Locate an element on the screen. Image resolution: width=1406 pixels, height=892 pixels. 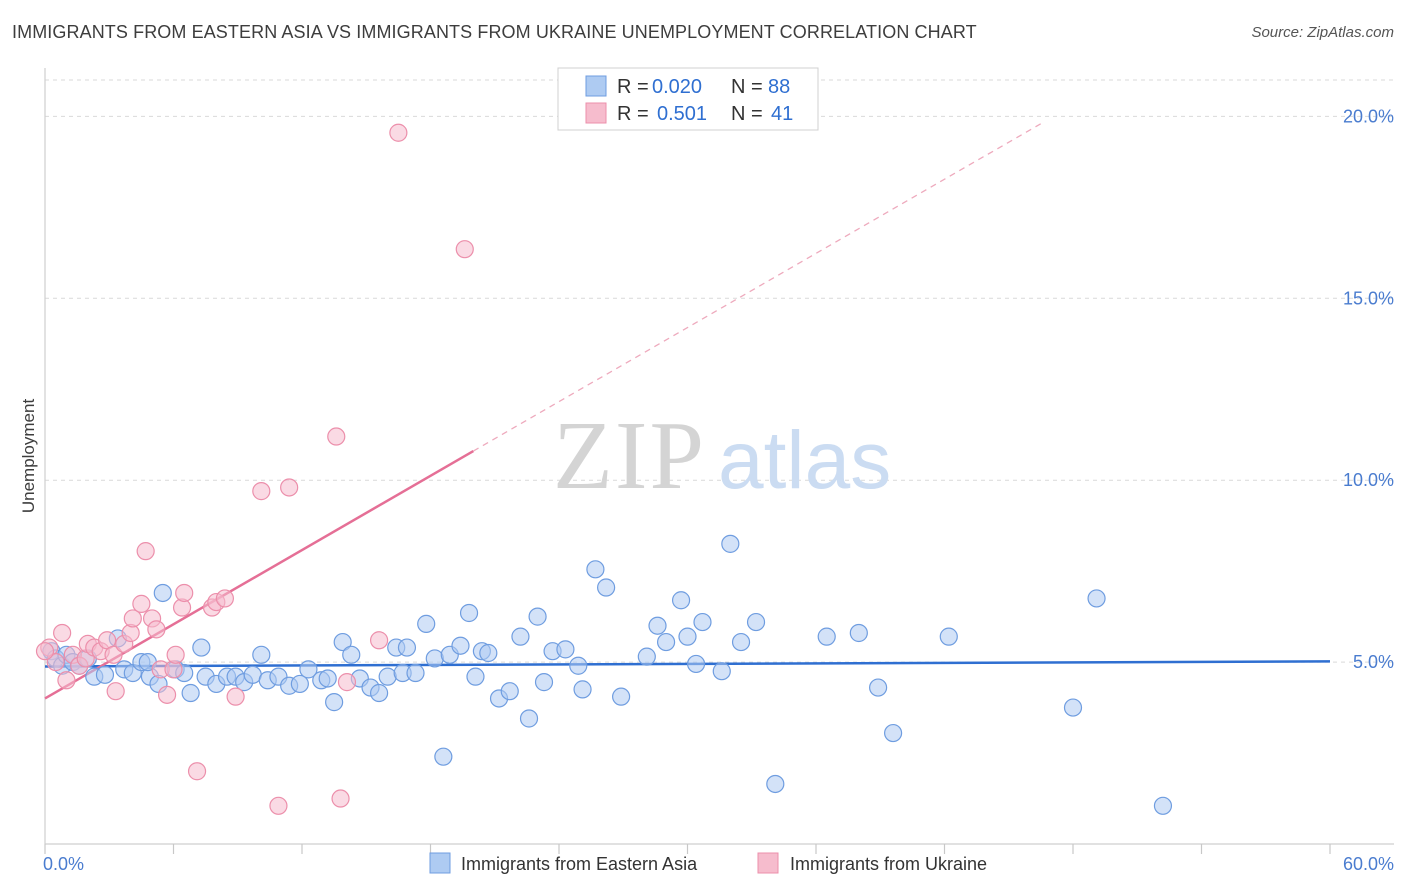
y-tick-label: 20.0% is located at coordinates (1368, 116).